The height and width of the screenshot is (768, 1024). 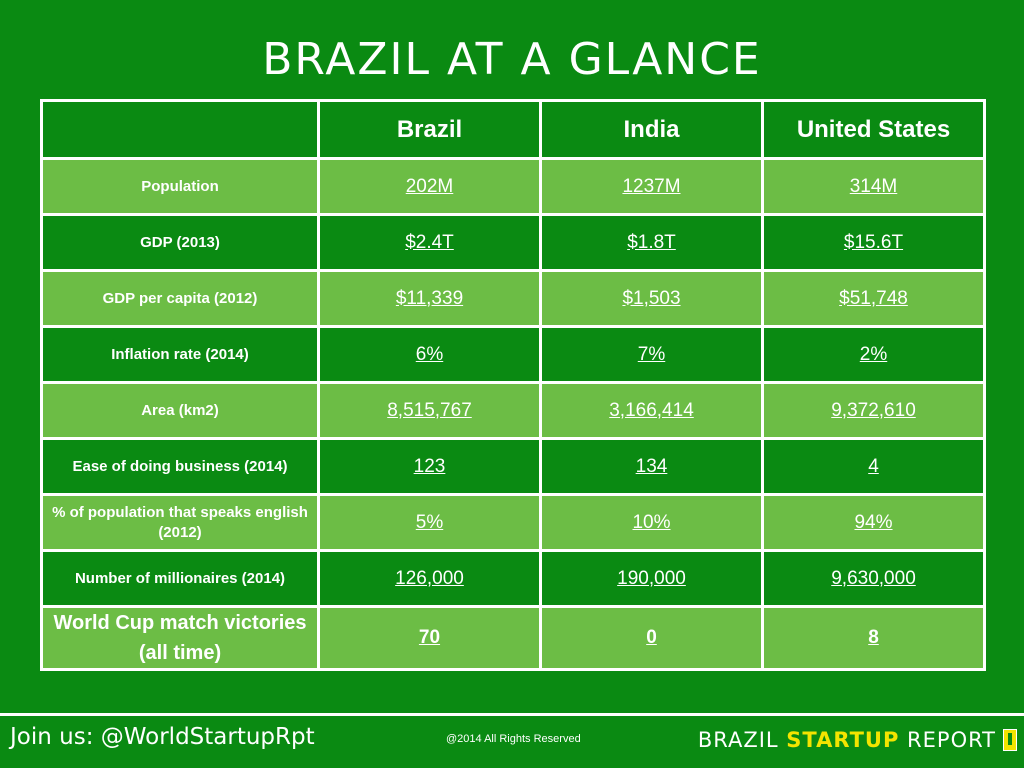 What do you see at coordinates (873, 638) in the screenshot?
I see `value-link: 8` at bounding box center [873, 638].